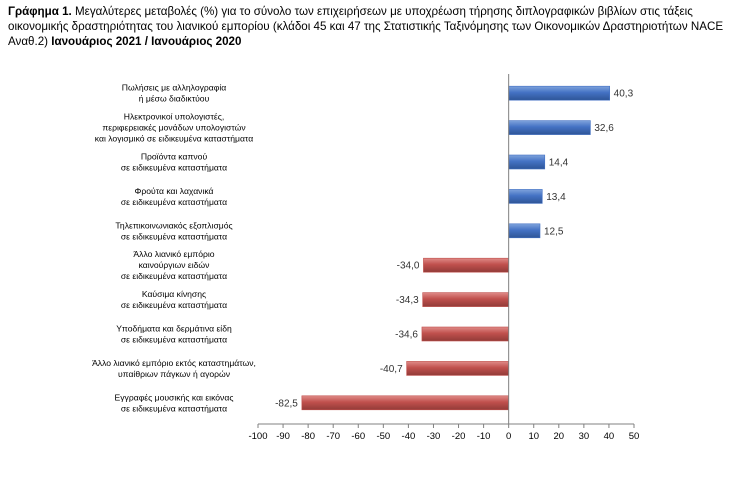  Describe the element at coordinates (554, 231) in the screenshot. I see `value-label-4: 12,5` at that location.